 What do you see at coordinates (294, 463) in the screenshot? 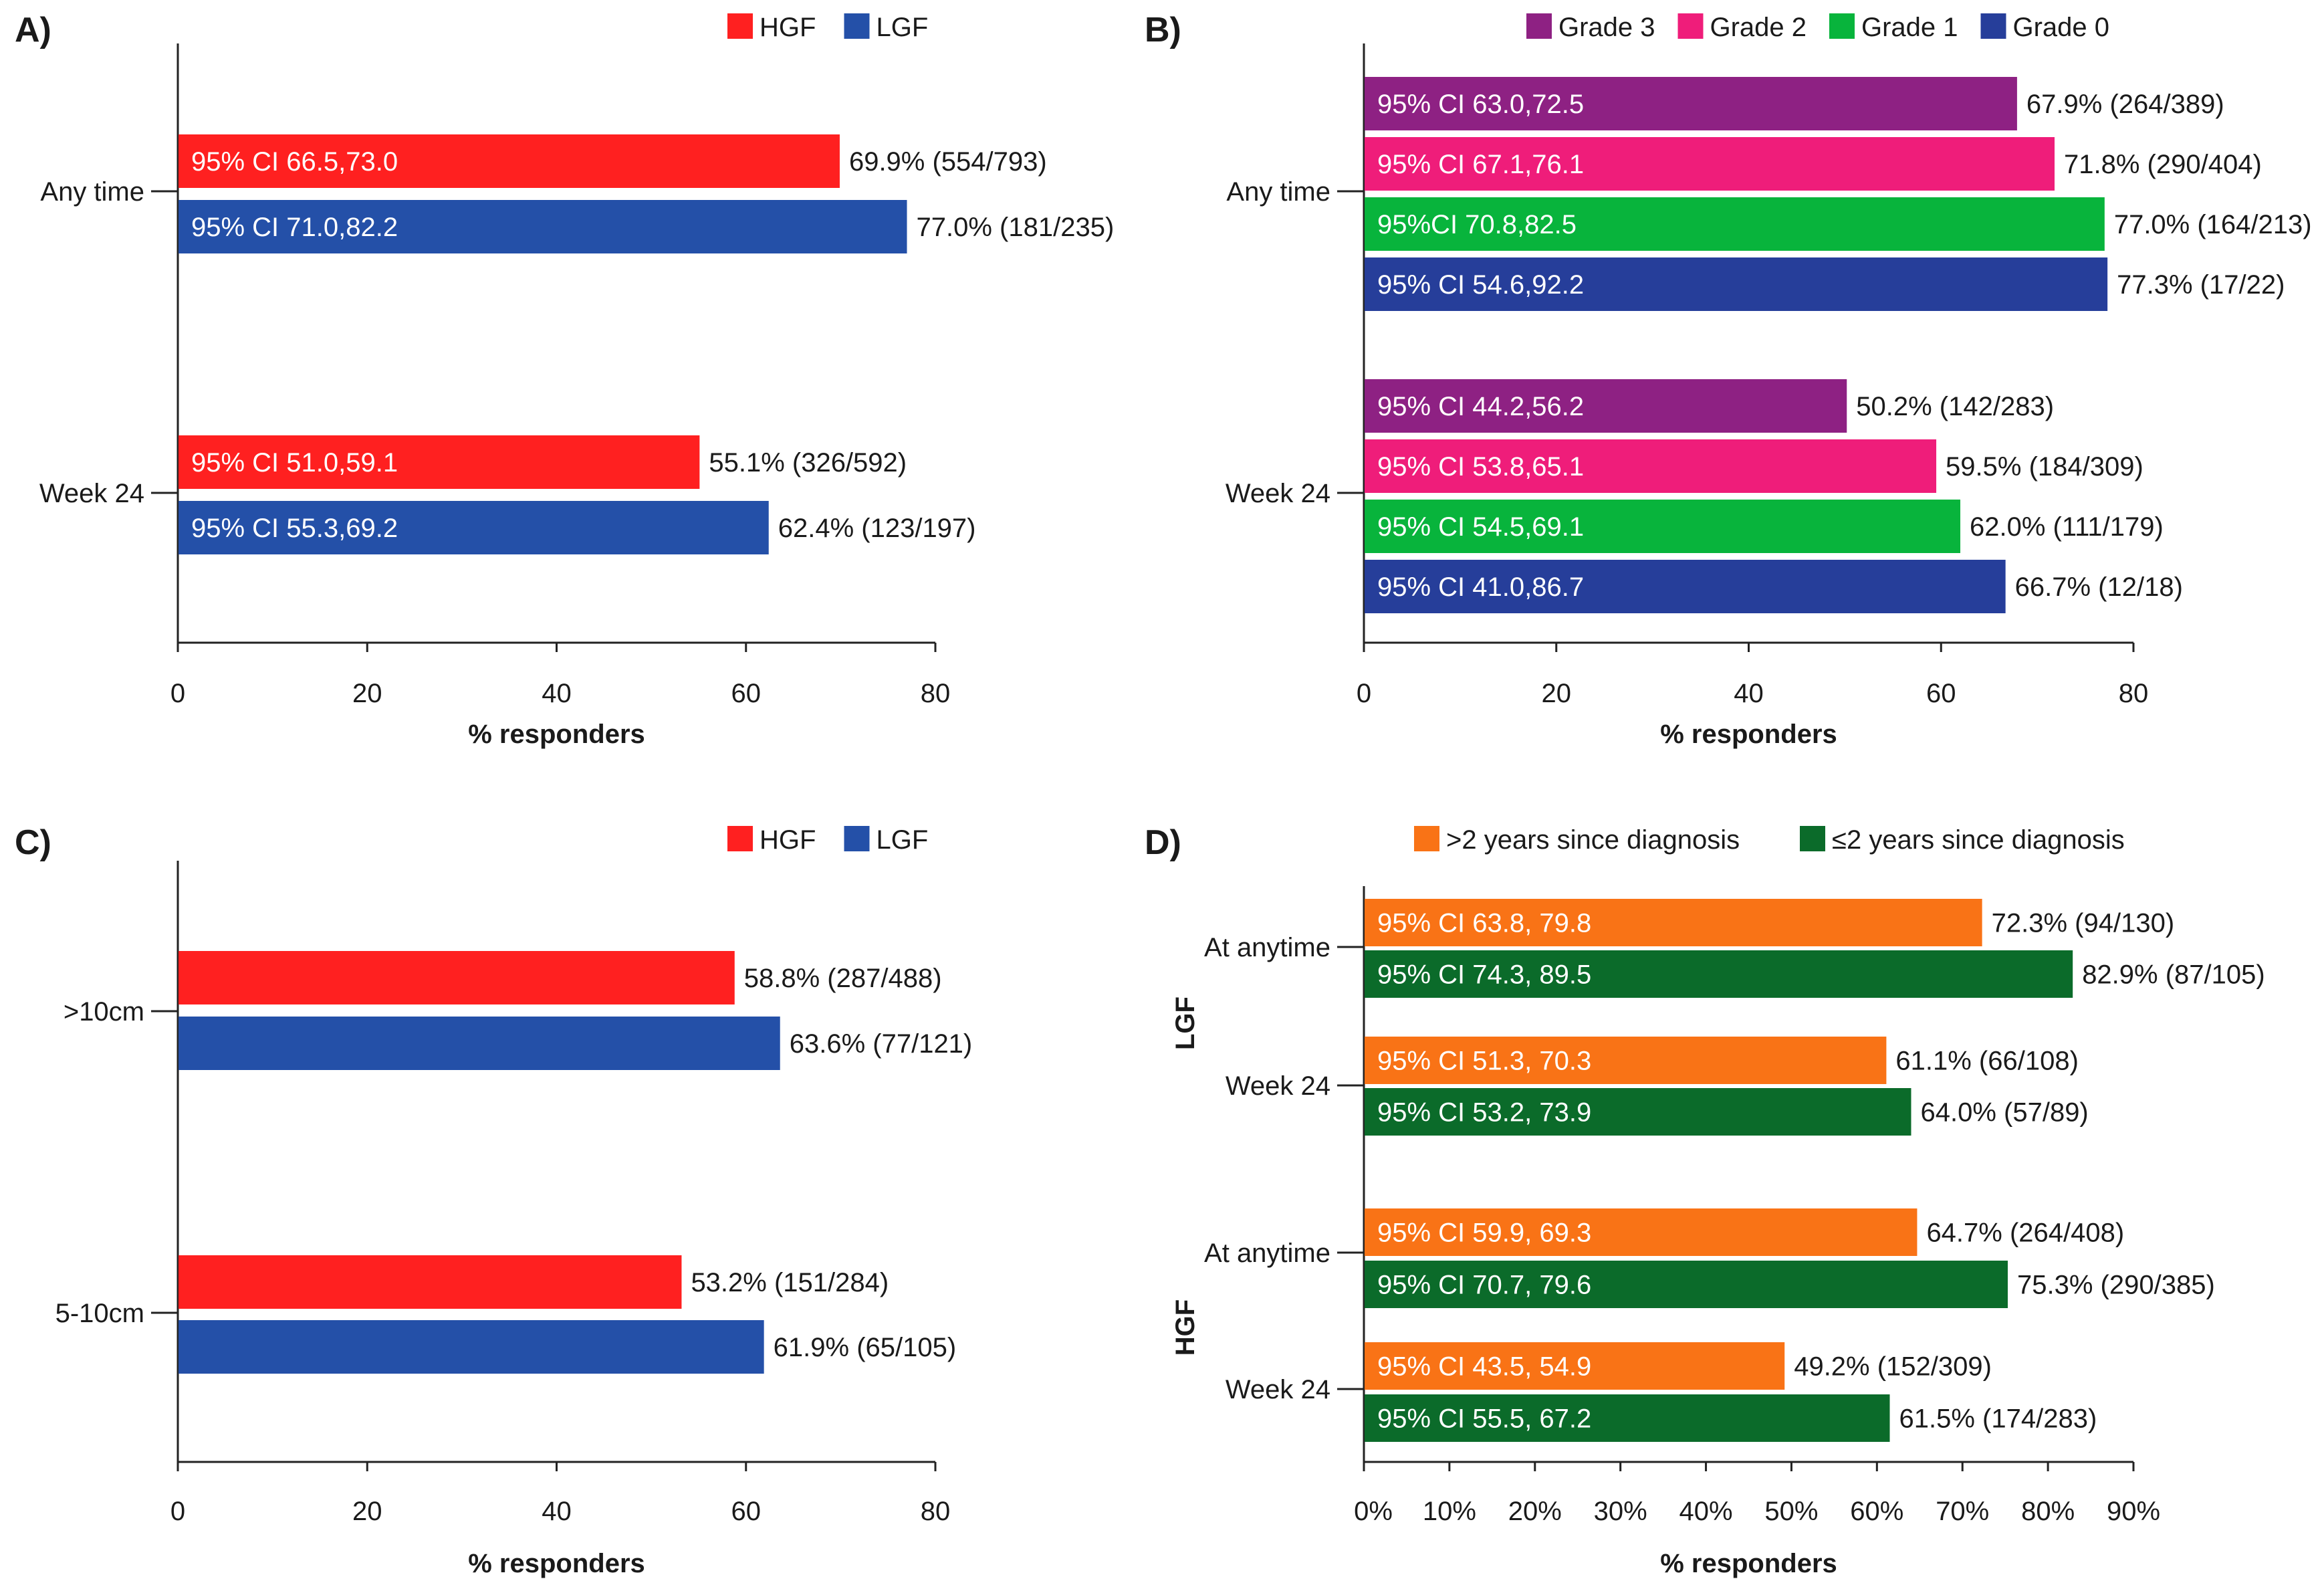
I see `bar-ci-label: 95% CI 51.0,59.1` at bounding box center [294, 463].